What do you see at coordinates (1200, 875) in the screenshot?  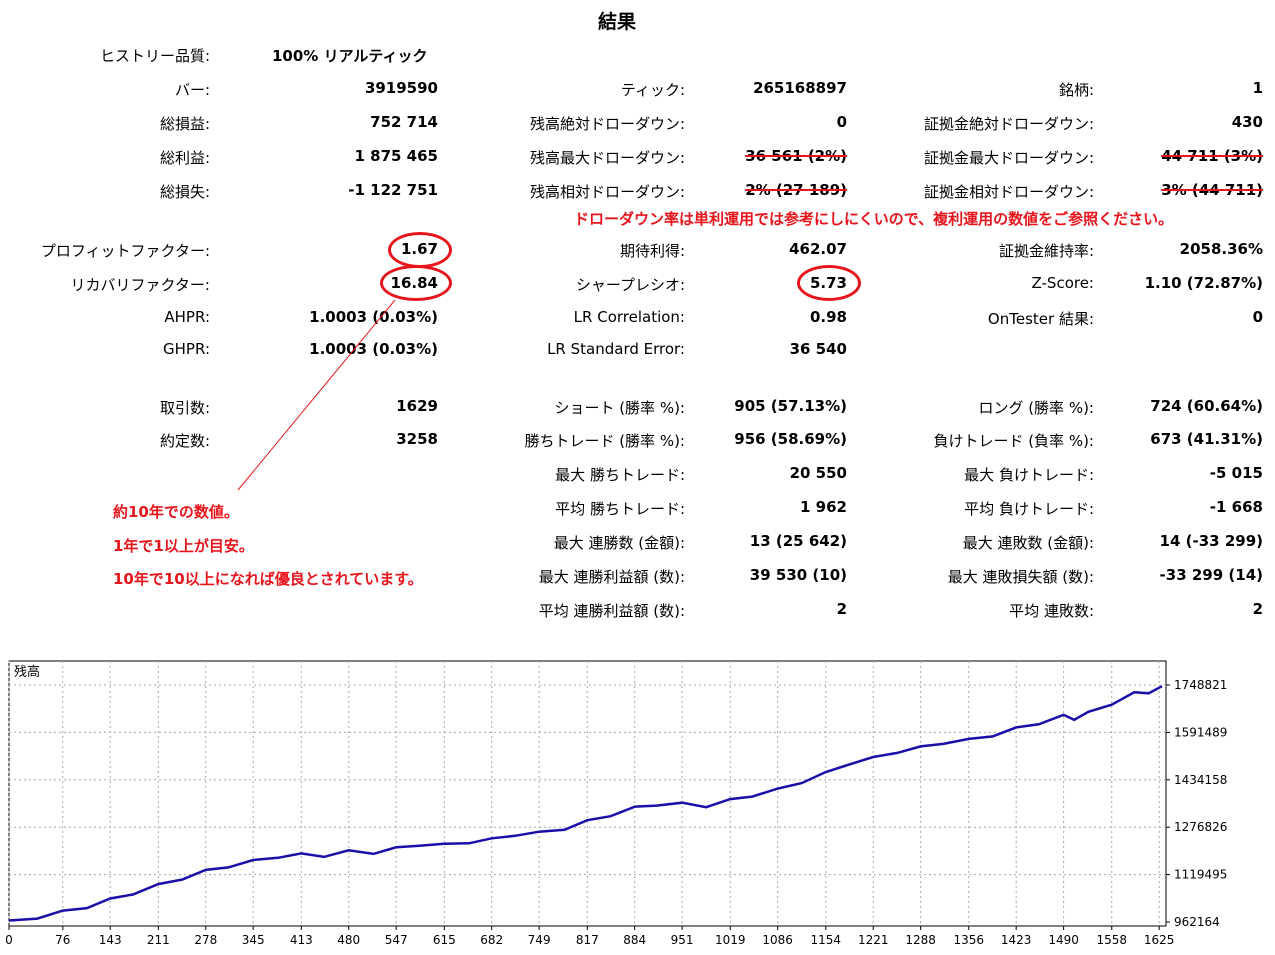 I see `y-tick-label: 1119495` at bounding box center [1200, 875].